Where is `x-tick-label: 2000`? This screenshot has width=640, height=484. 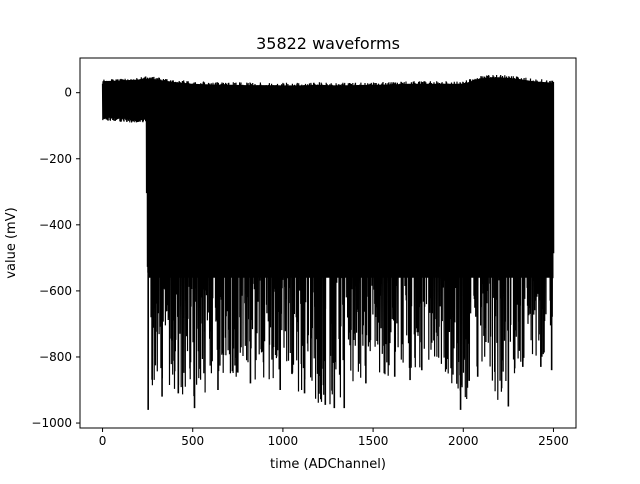 x-tick-label: 2000 is located at coordinates (463, 441).